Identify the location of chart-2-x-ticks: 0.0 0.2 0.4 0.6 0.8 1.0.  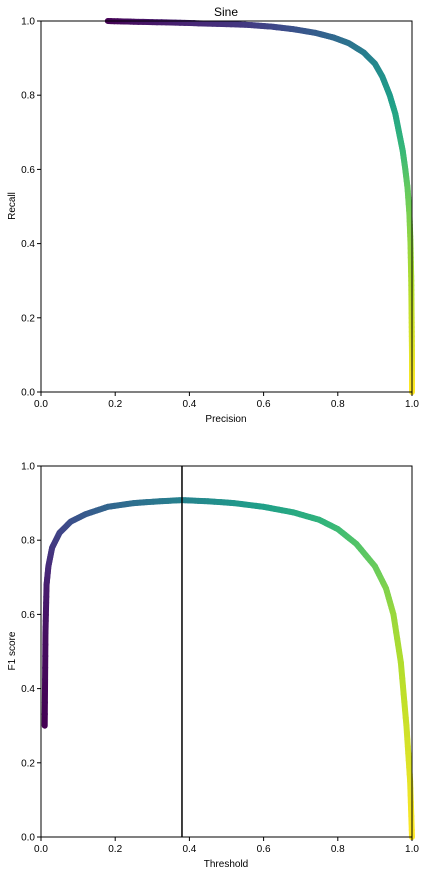
(226, 846).